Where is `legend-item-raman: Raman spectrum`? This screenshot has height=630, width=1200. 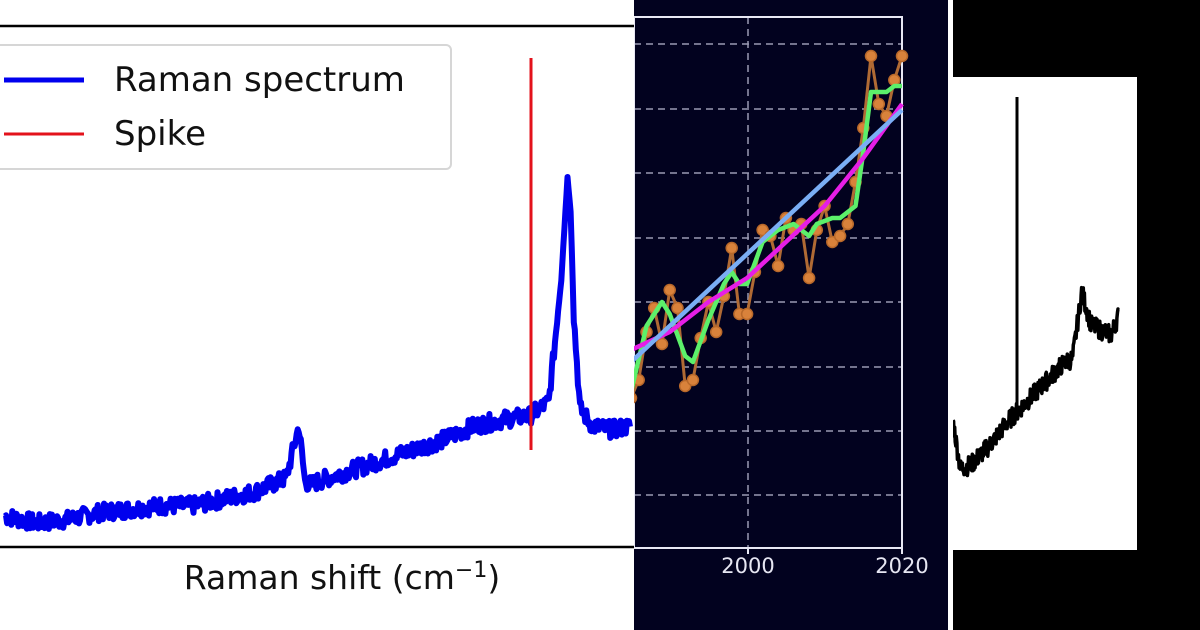 legend-item-raman: Raman spectrum is located at coordinates (204, 80).